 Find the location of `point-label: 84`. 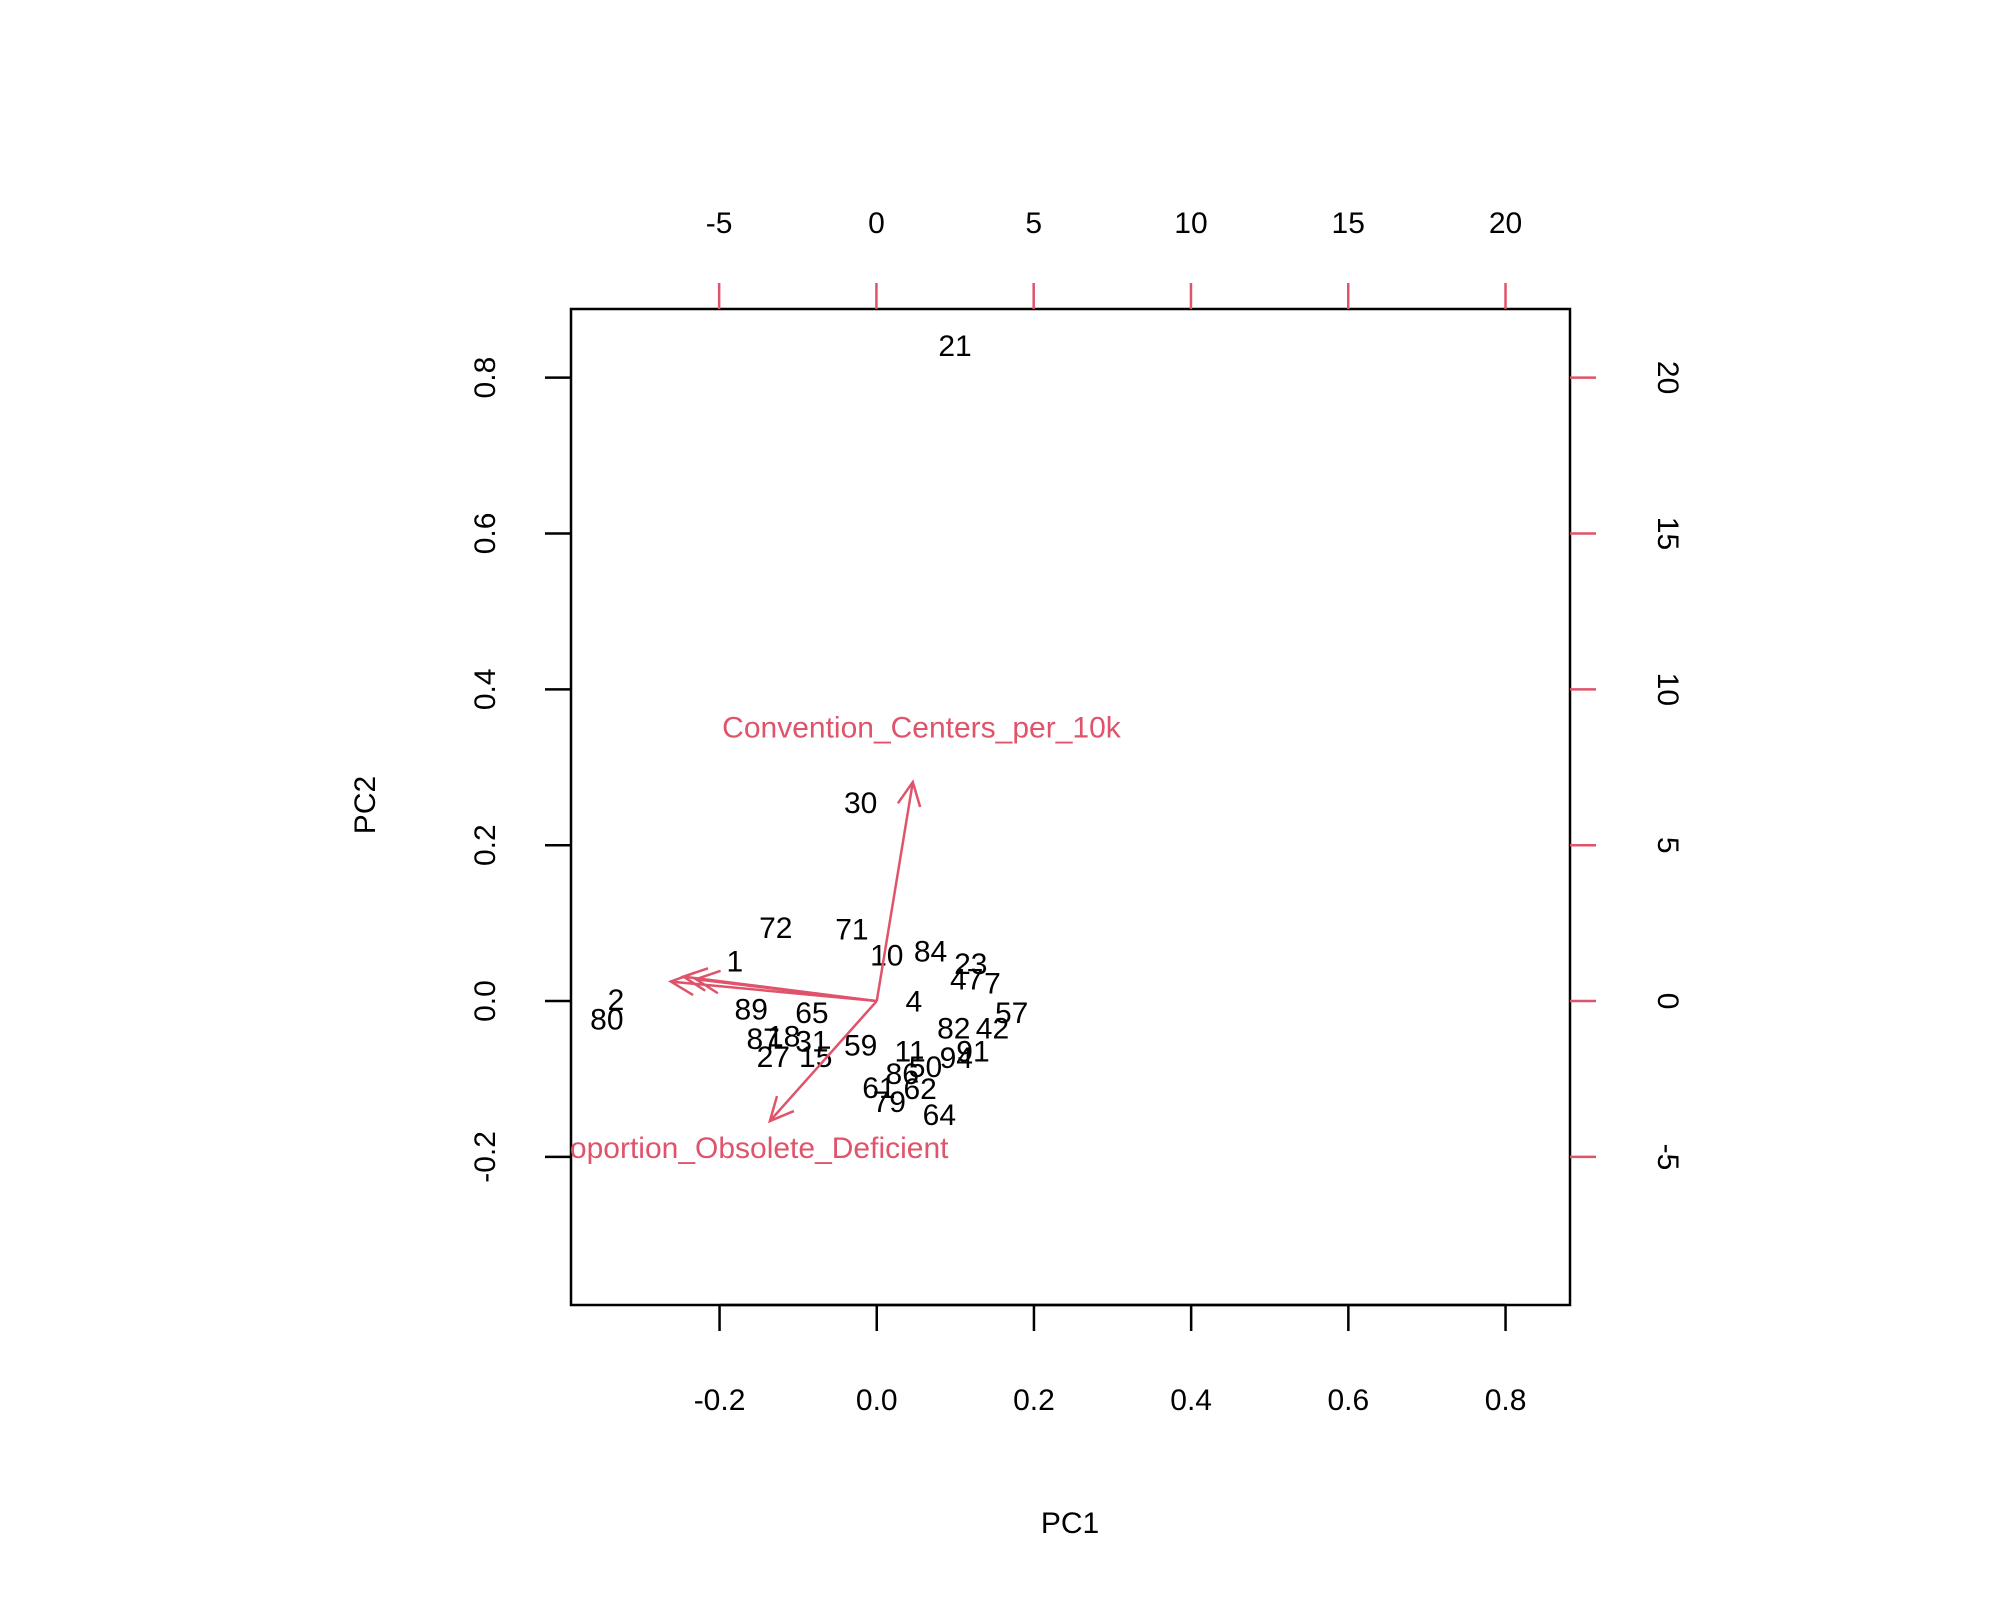

point-label: 84 is located at coordinates (930, 951).